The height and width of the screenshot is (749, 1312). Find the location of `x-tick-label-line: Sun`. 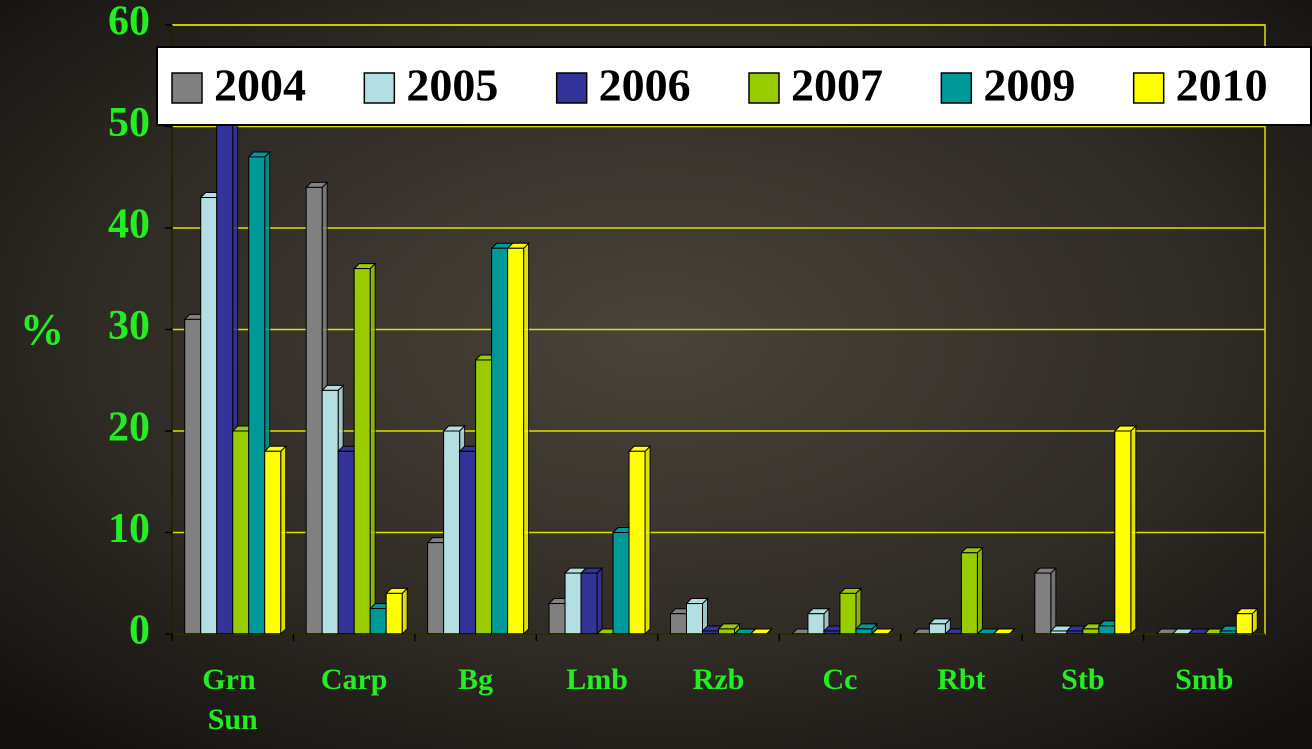

x-tick-label-line: Sun is located at coordinates (233, 719).